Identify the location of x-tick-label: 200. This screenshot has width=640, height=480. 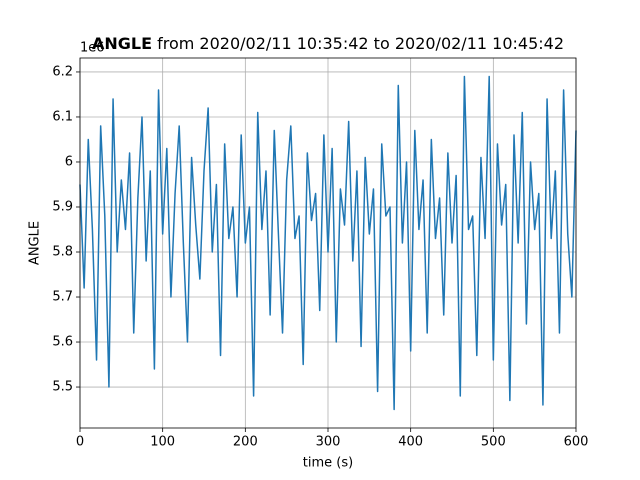
(245, 442).